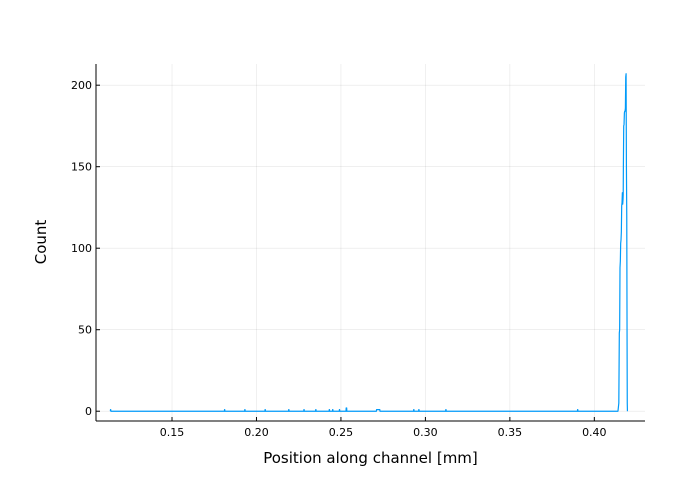 This screenshot has width=700, height=500. What do you see at coordinates (172, 432) in the screenshot?
I see `x-tick-label: 0.15` at bounding box center [172, 432].